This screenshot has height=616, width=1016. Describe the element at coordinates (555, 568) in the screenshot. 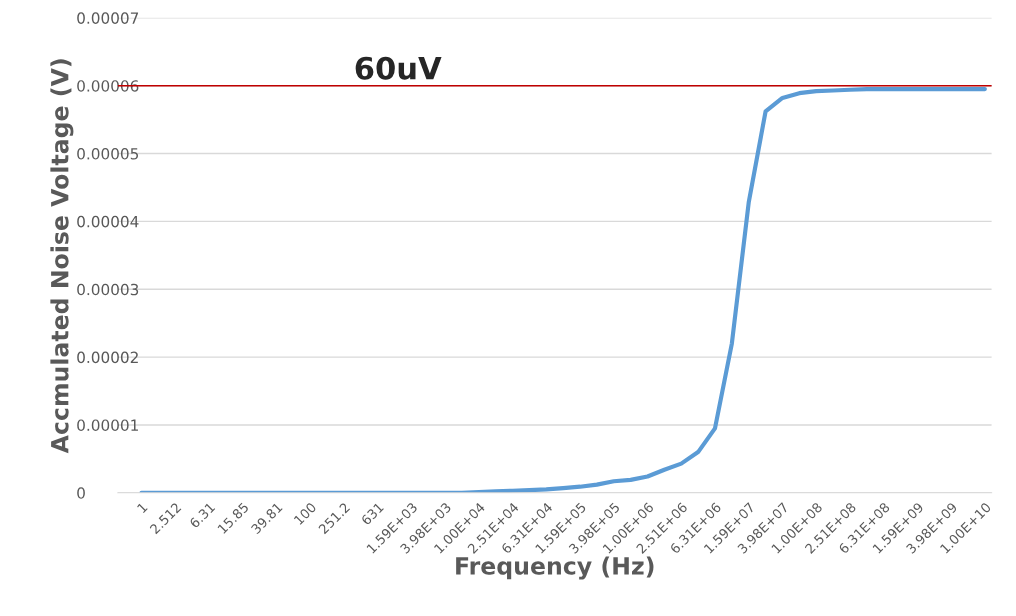

I see `x-axis-title: Frequency (Hz)` at that location.